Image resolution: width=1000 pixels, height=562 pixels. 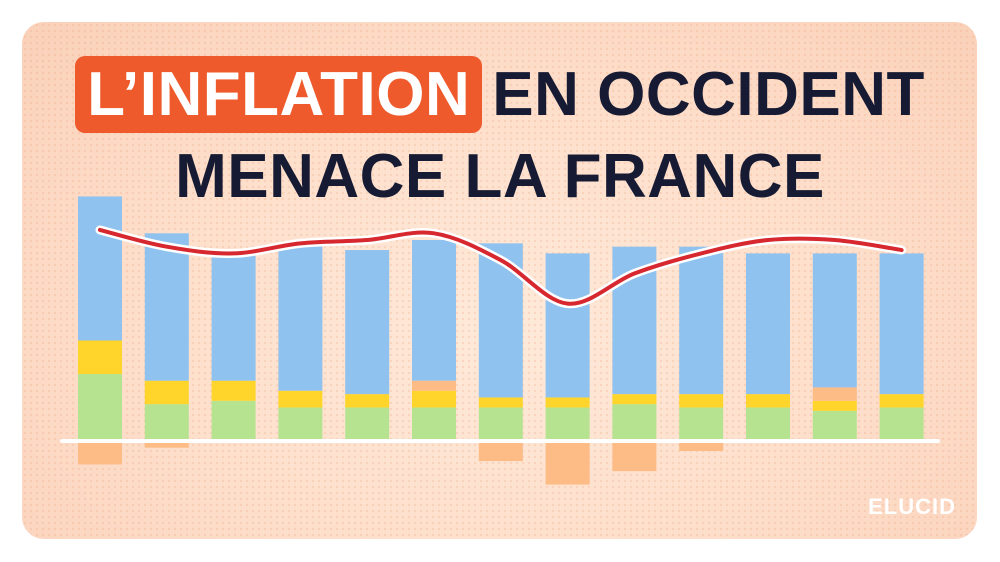 What do you see at coordinates (834, 425) in the screenshot?
I see `bar-12-green-segment` at bounding box center [834, 425].